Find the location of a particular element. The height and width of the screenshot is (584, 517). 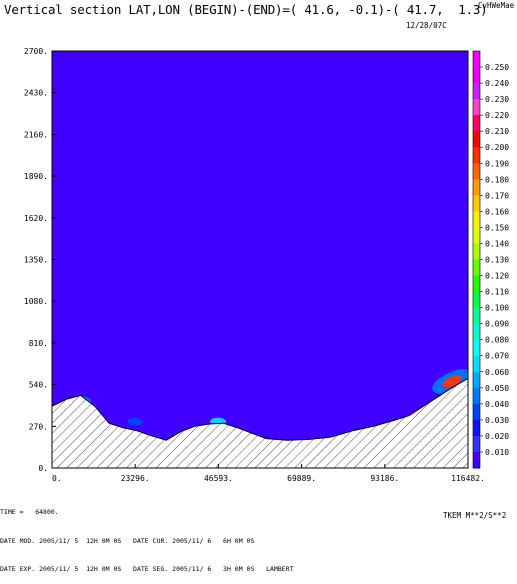

y-tick-label: 1890. is located at coordinates (36, 176).